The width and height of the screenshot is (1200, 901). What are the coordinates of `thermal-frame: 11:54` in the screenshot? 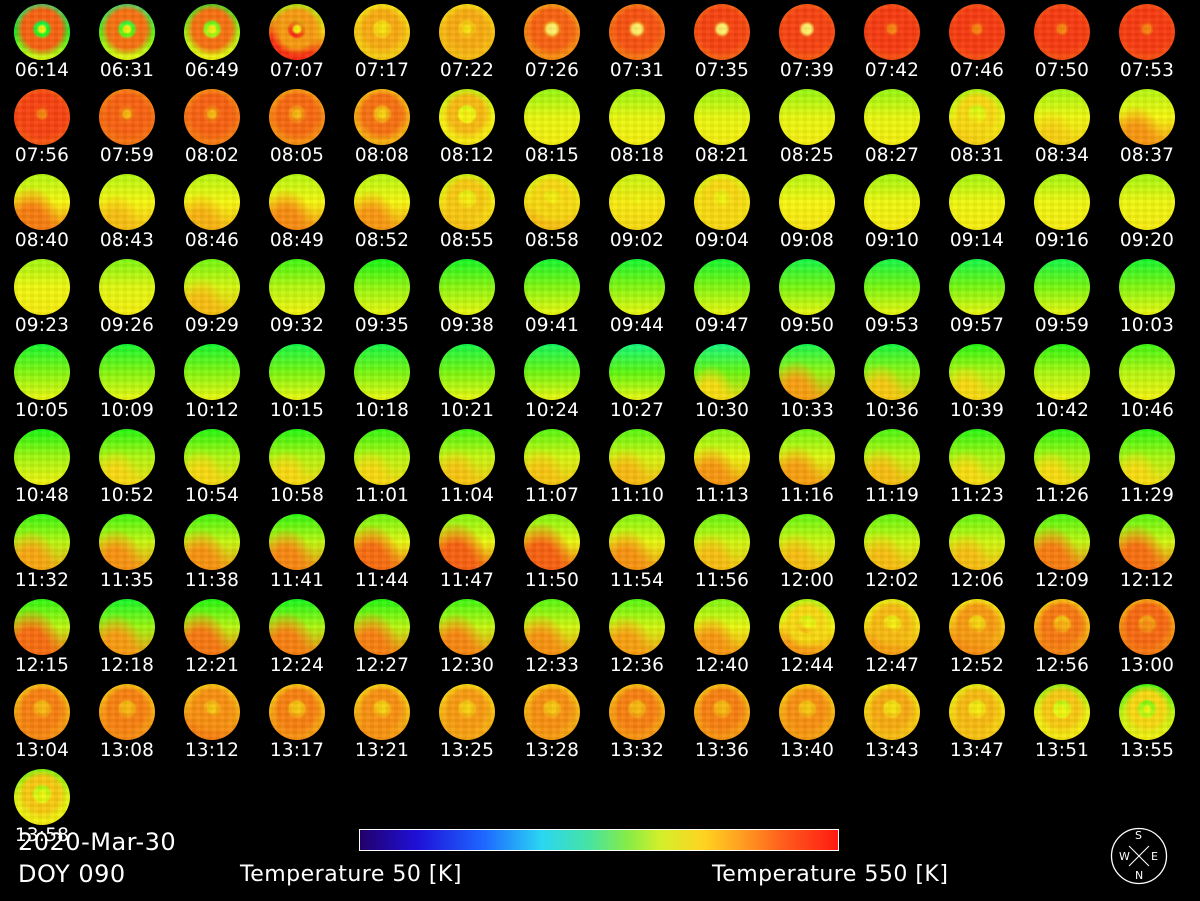 It's located at (637, 552).